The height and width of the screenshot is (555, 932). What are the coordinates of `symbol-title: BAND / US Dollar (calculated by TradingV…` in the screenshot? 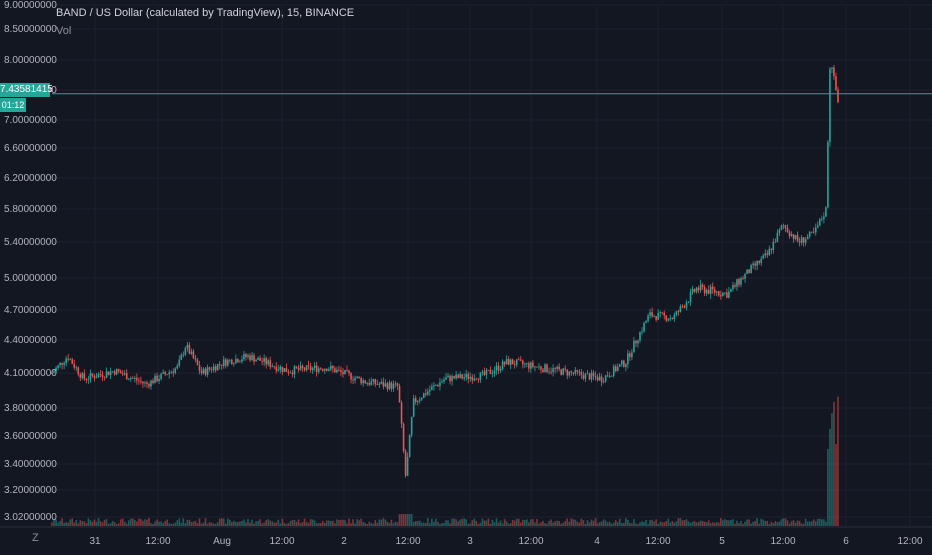 It's located at (205, 13).